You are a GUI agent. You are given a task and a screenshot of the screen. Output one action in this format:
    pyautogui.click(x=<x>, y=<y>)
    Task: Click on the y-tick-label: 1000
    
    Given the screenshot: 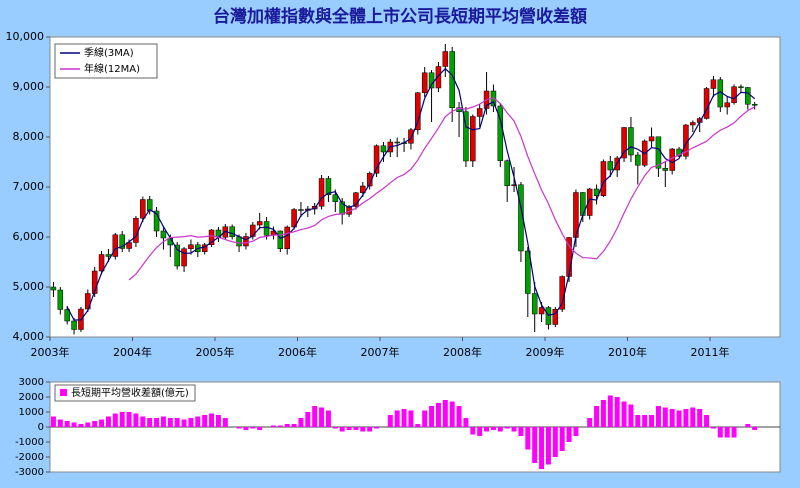 What is the action you would take?
    pyautogui.click(x=31, y=412)
    